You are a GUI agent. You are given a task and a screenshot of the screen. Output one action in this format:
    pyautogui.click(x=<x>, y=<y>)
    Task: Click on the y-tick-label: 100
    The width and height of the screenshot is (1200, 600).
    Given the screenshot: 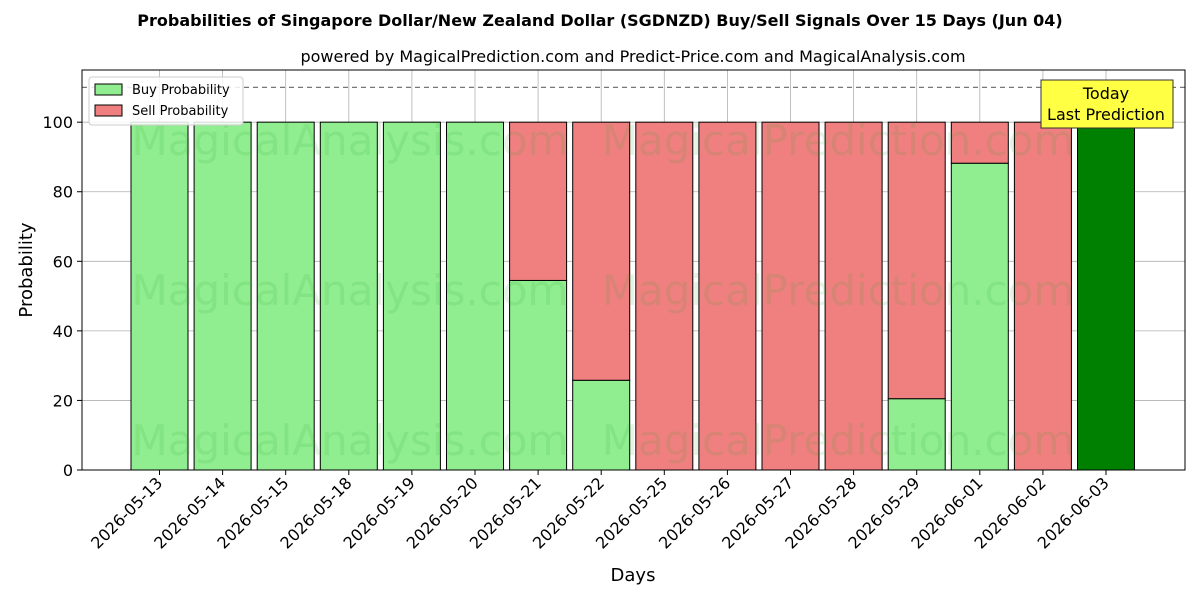 What is the action you would take?
    pyautogui.click(x=57, y=122)
    